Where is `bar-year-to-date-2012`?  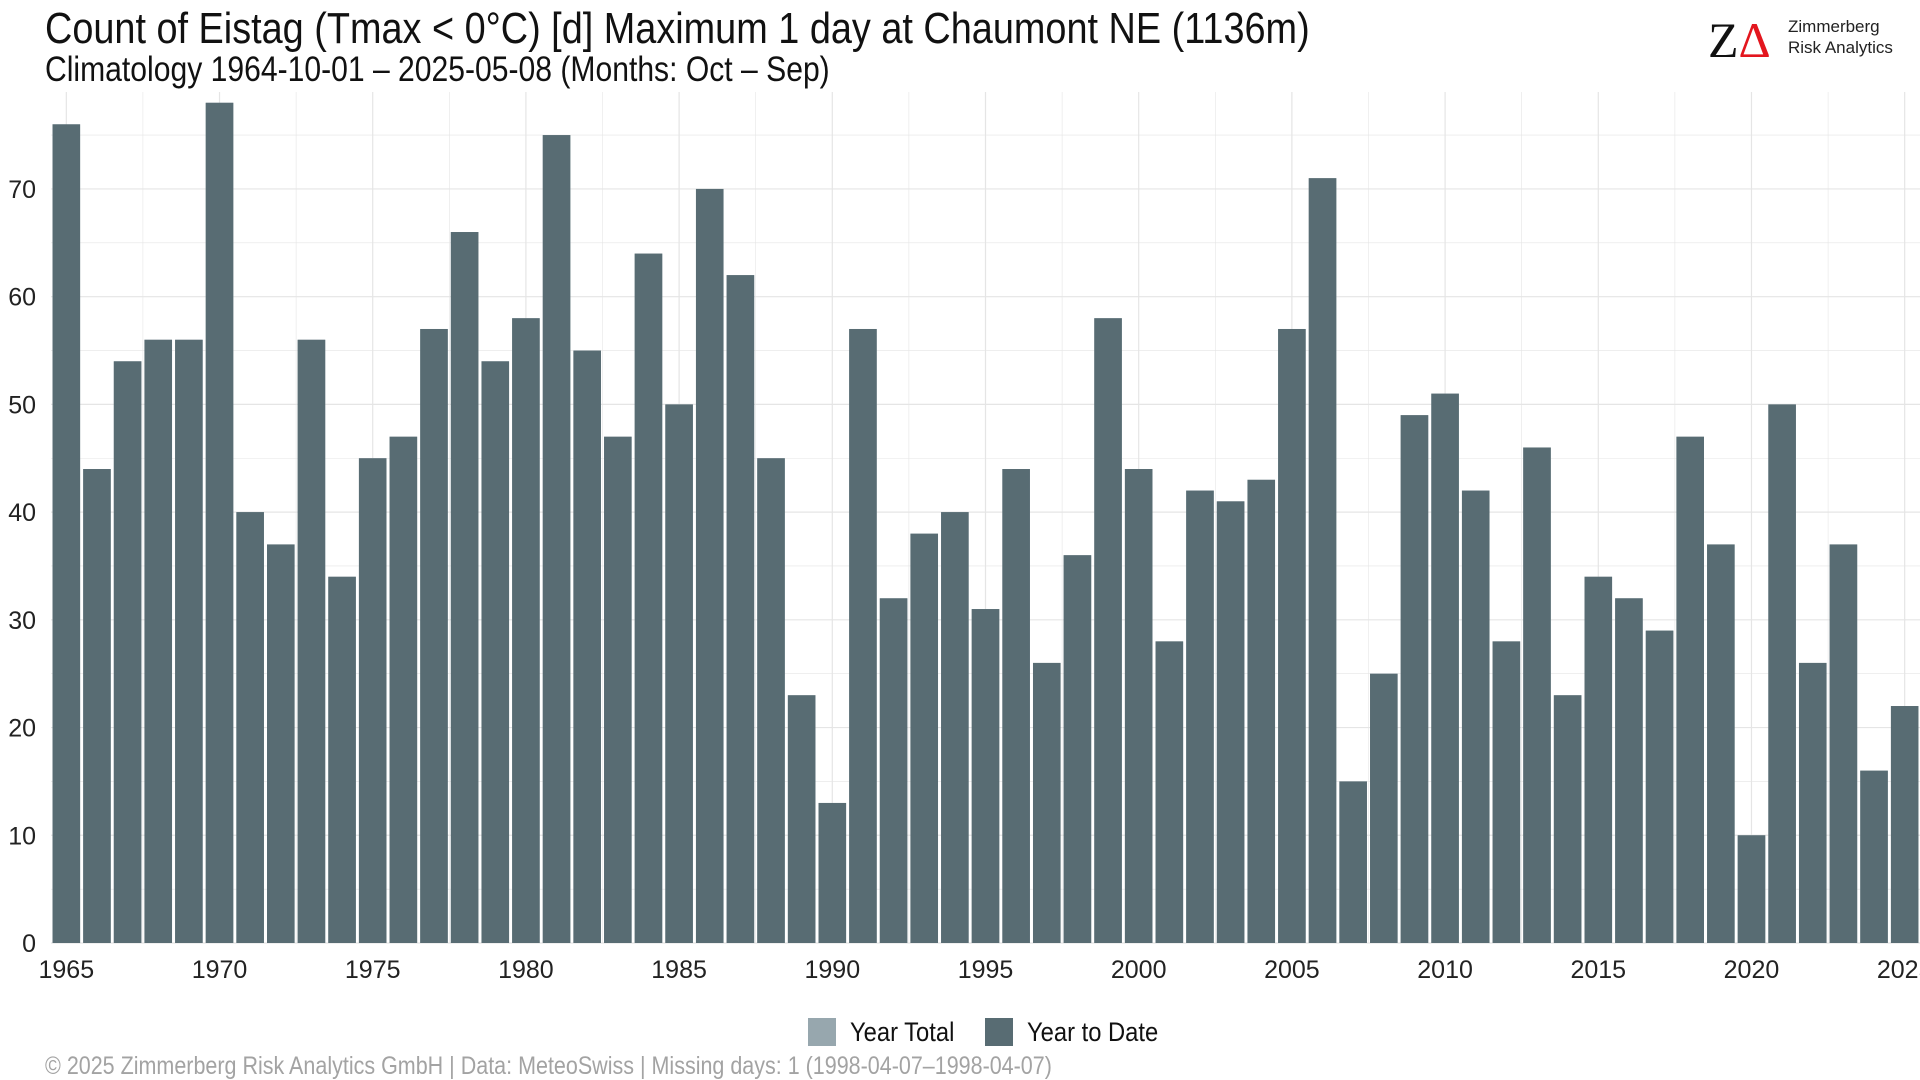 bar-year-to-date-2012 is located at coordinates (1506, 792).